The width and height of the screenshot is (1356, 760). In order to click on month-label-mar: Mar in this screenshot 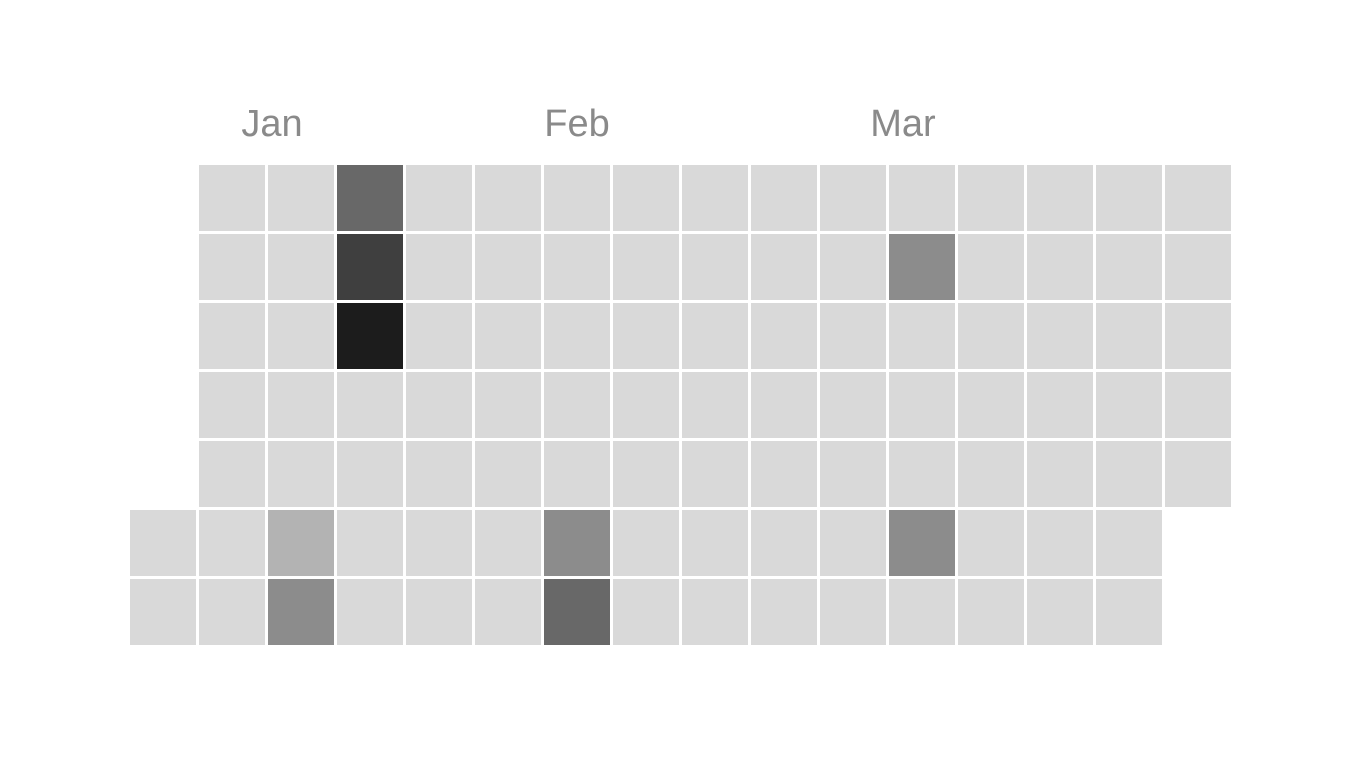, I will do `click(903, 124)`.